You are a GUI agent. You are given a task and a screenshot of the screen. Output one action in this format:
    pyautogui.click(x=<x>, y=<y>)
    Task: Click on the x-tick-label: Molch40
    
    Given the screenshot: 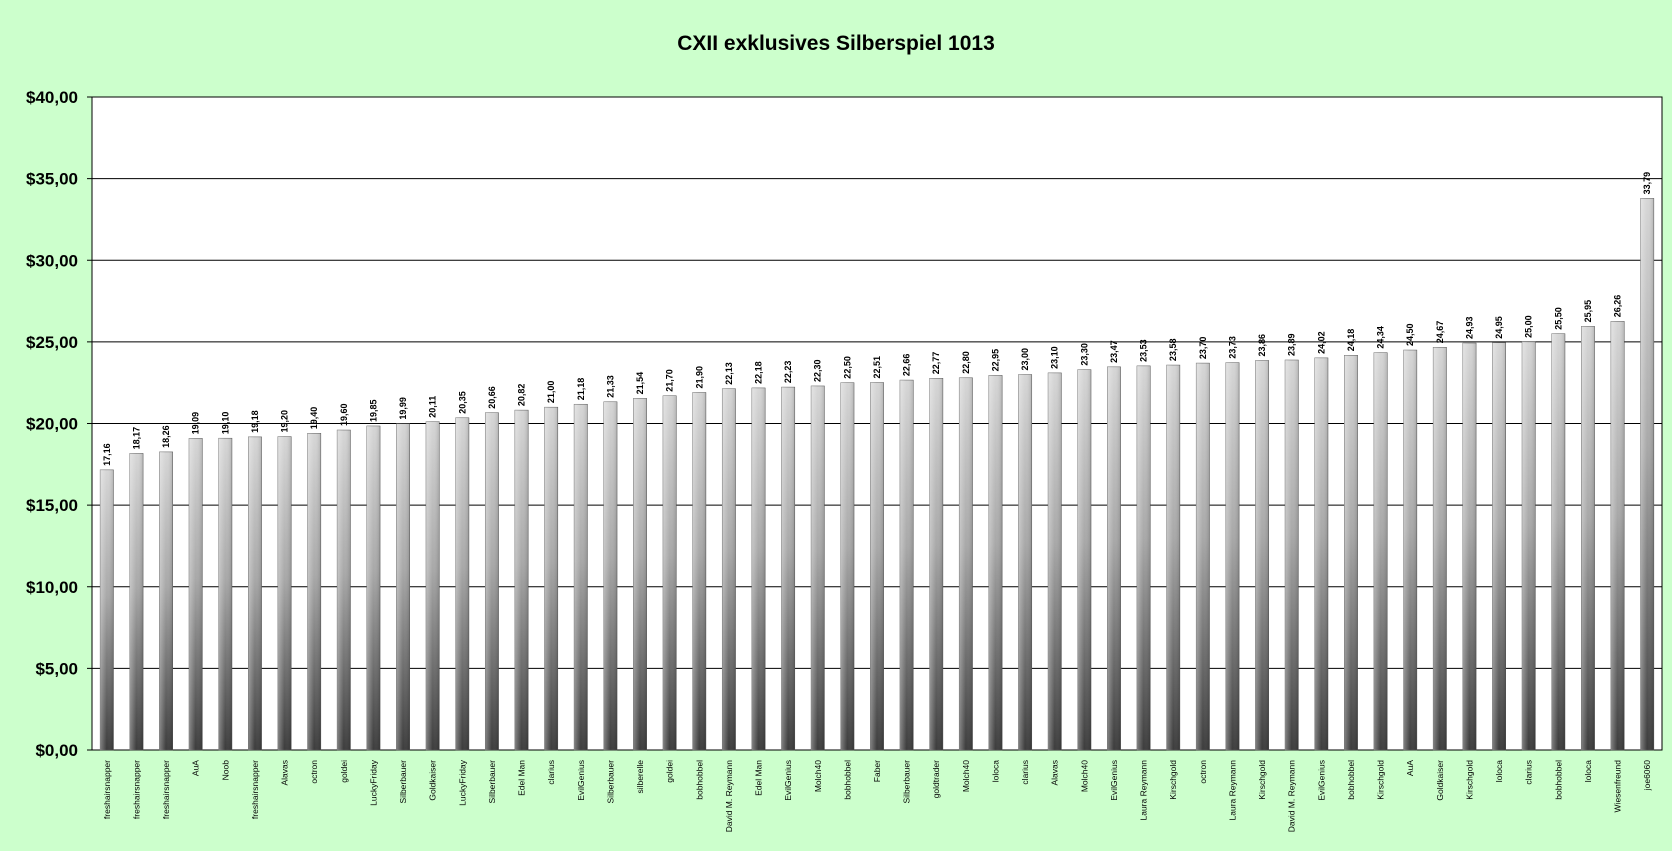 What is the action you would take?
    pyautogui.click(x=966, y=776)
    